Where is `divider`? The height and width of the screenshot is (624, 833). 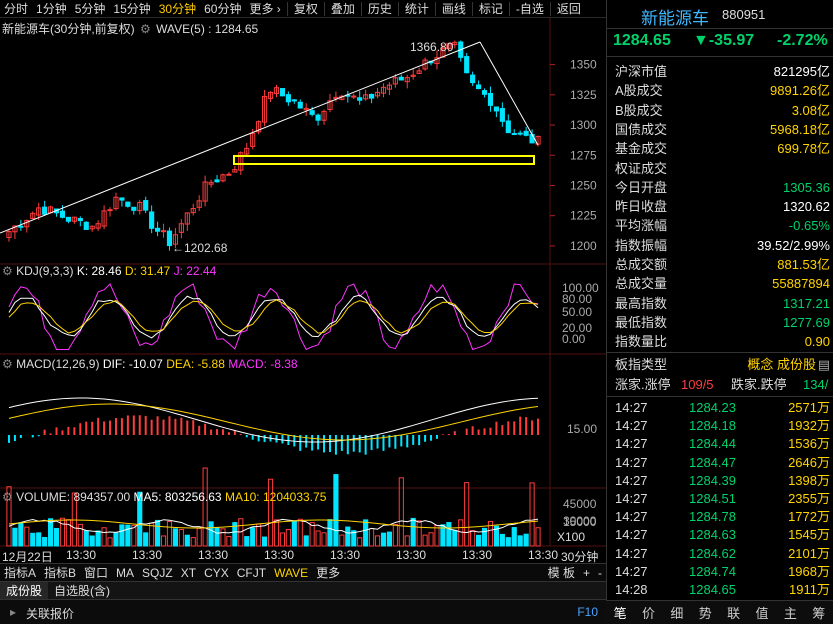
divider is located at coordinates (720, 28).